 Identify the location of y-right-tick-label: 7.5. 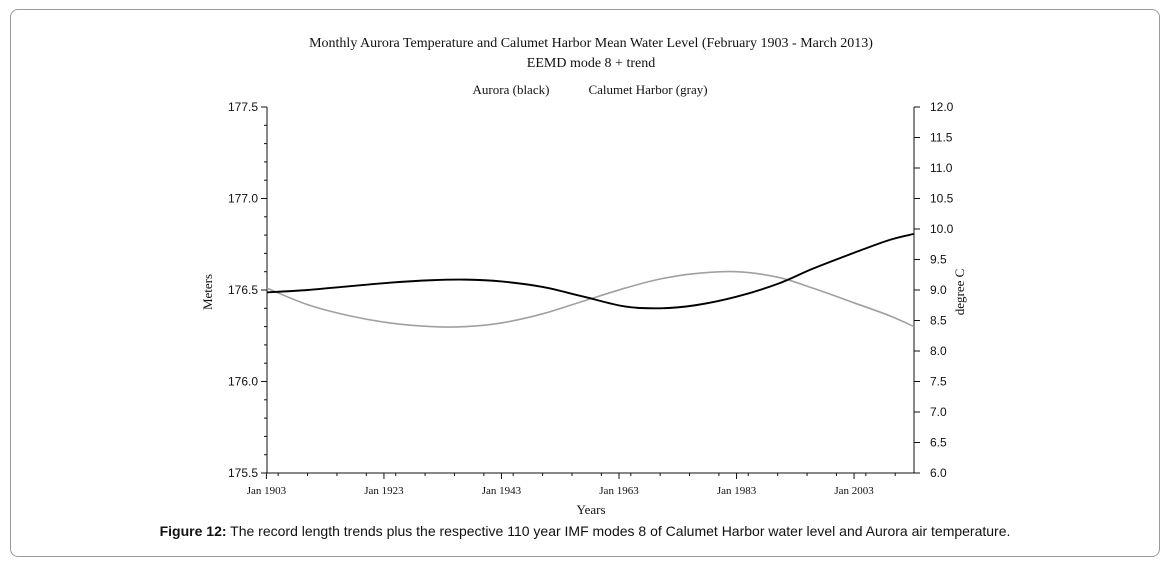
(938, 382).